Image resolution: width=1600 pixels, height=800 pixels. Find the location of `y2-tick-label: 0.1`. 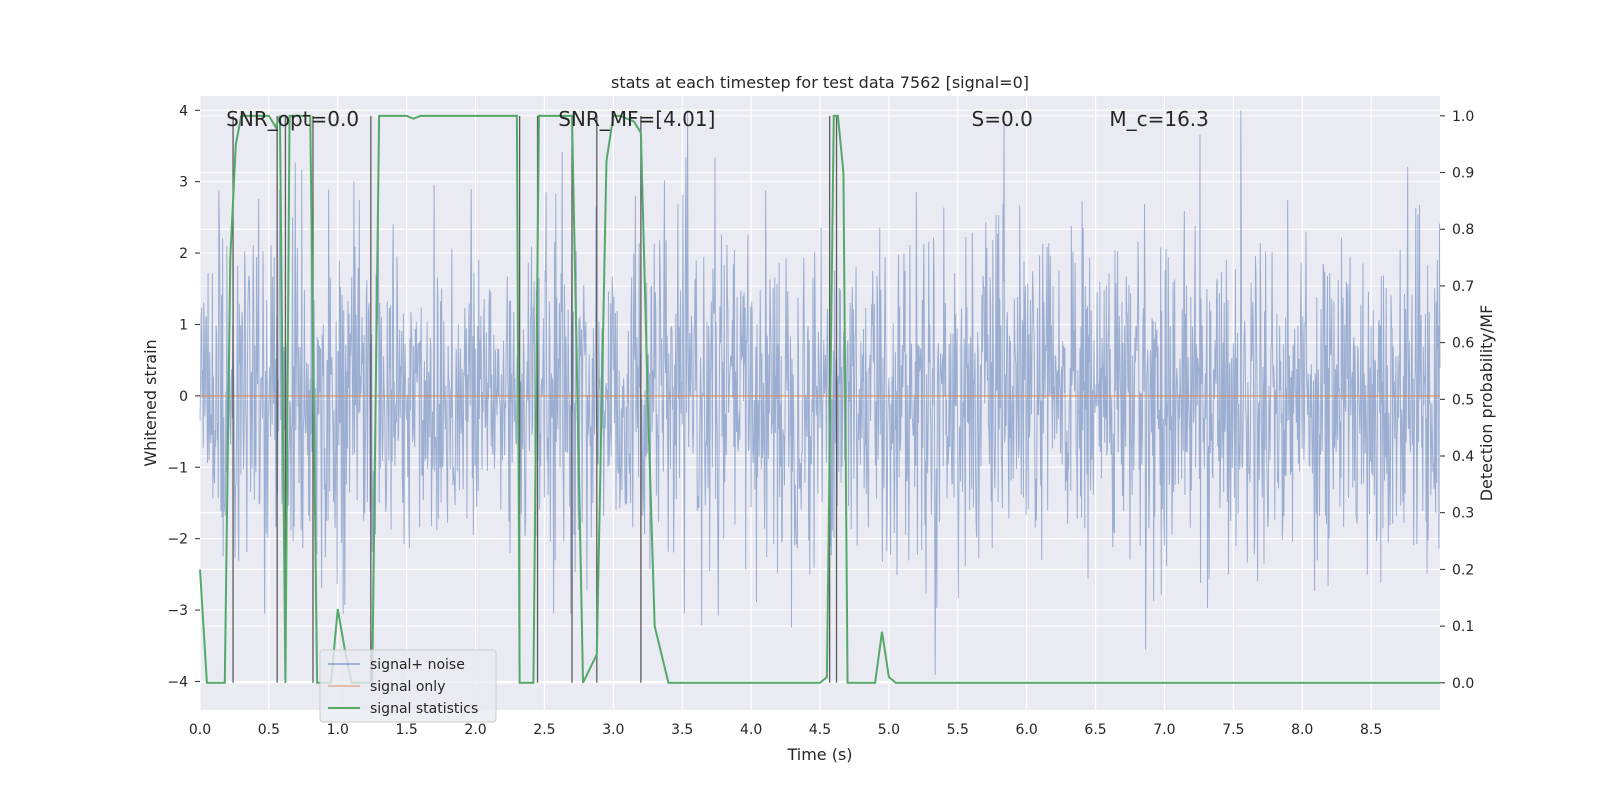

y2-tick-label: 0.1 is located at coordinates (1463, 627).